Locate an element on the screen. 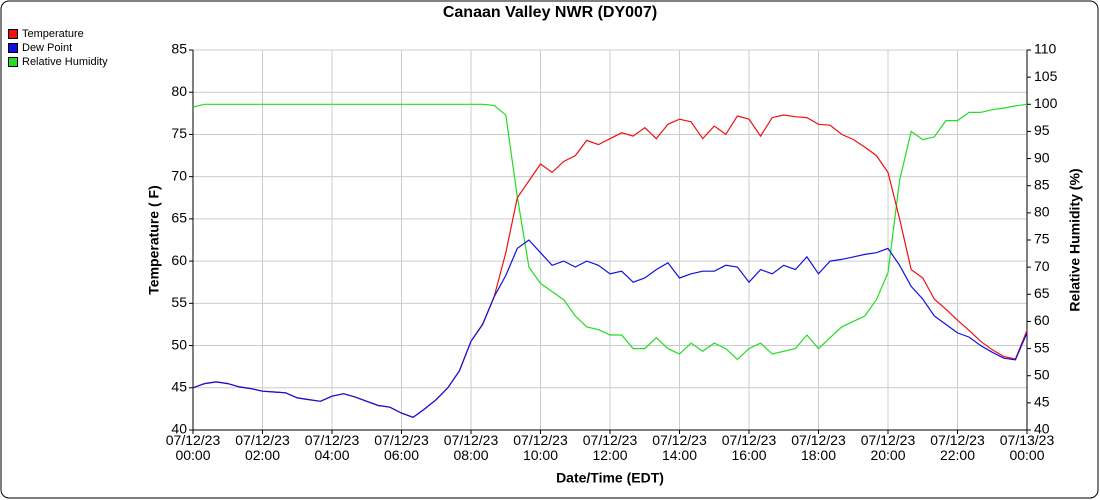 This screenshot has width=1100, height=500. y-tick-label: 75 is located at coordinates (179, 133).